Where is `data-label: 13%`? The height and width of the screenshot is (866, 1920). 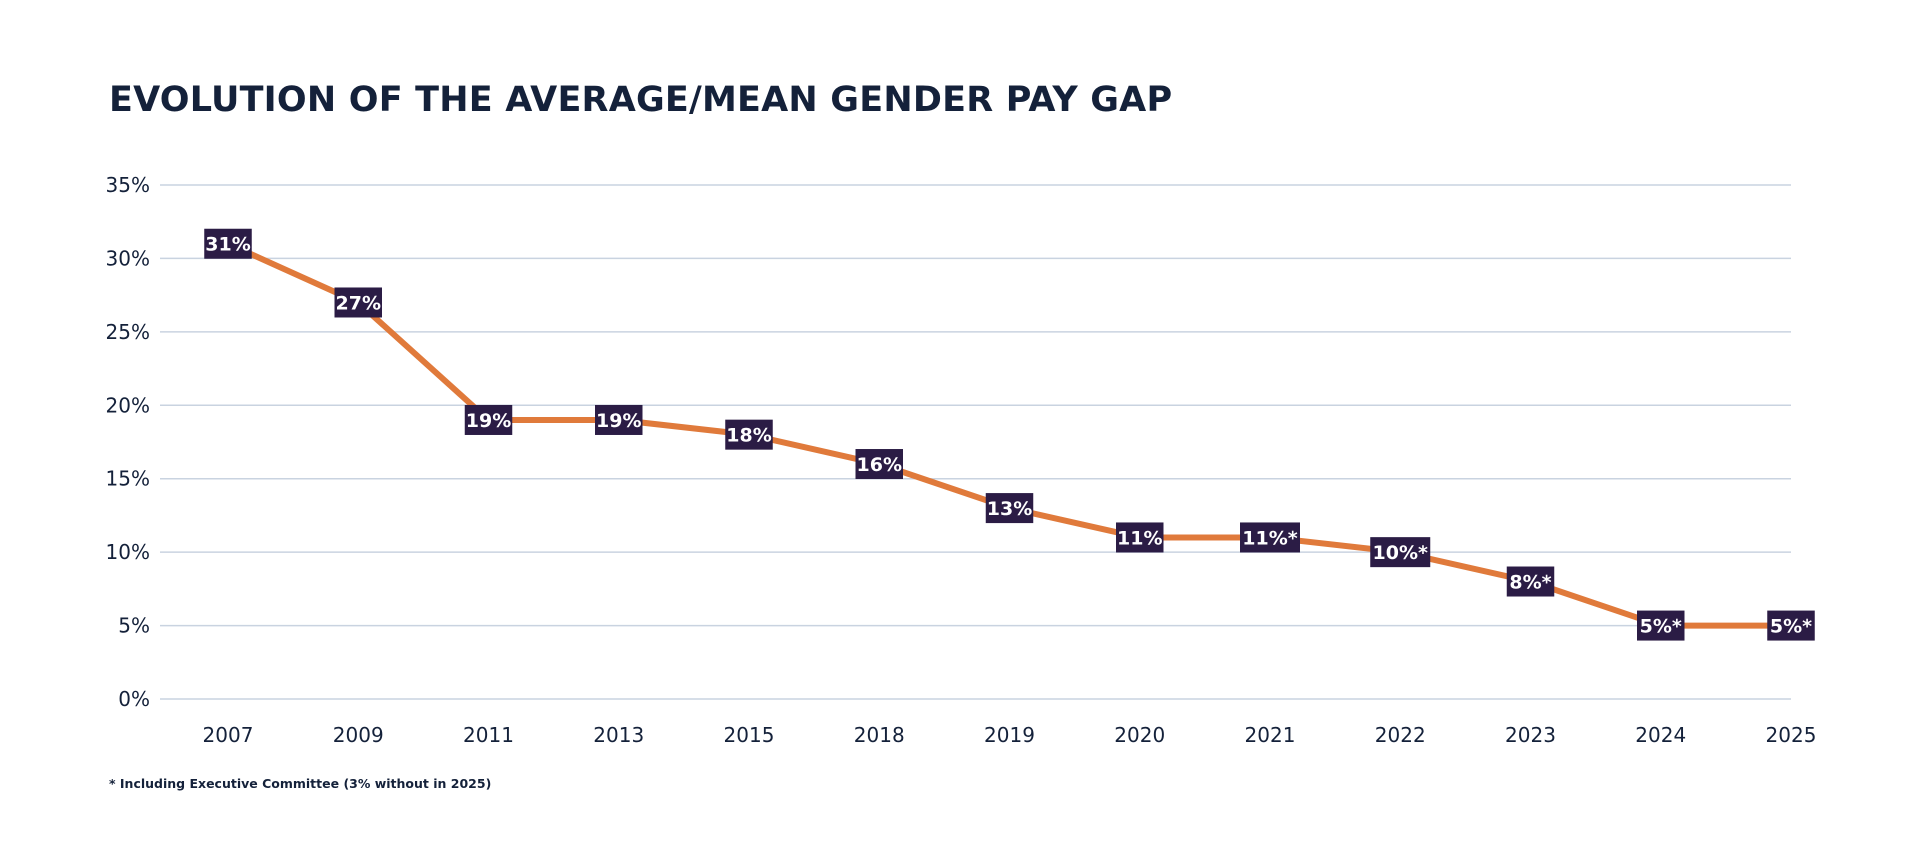 data-label: 13% is located at coordinates (1009, 509).